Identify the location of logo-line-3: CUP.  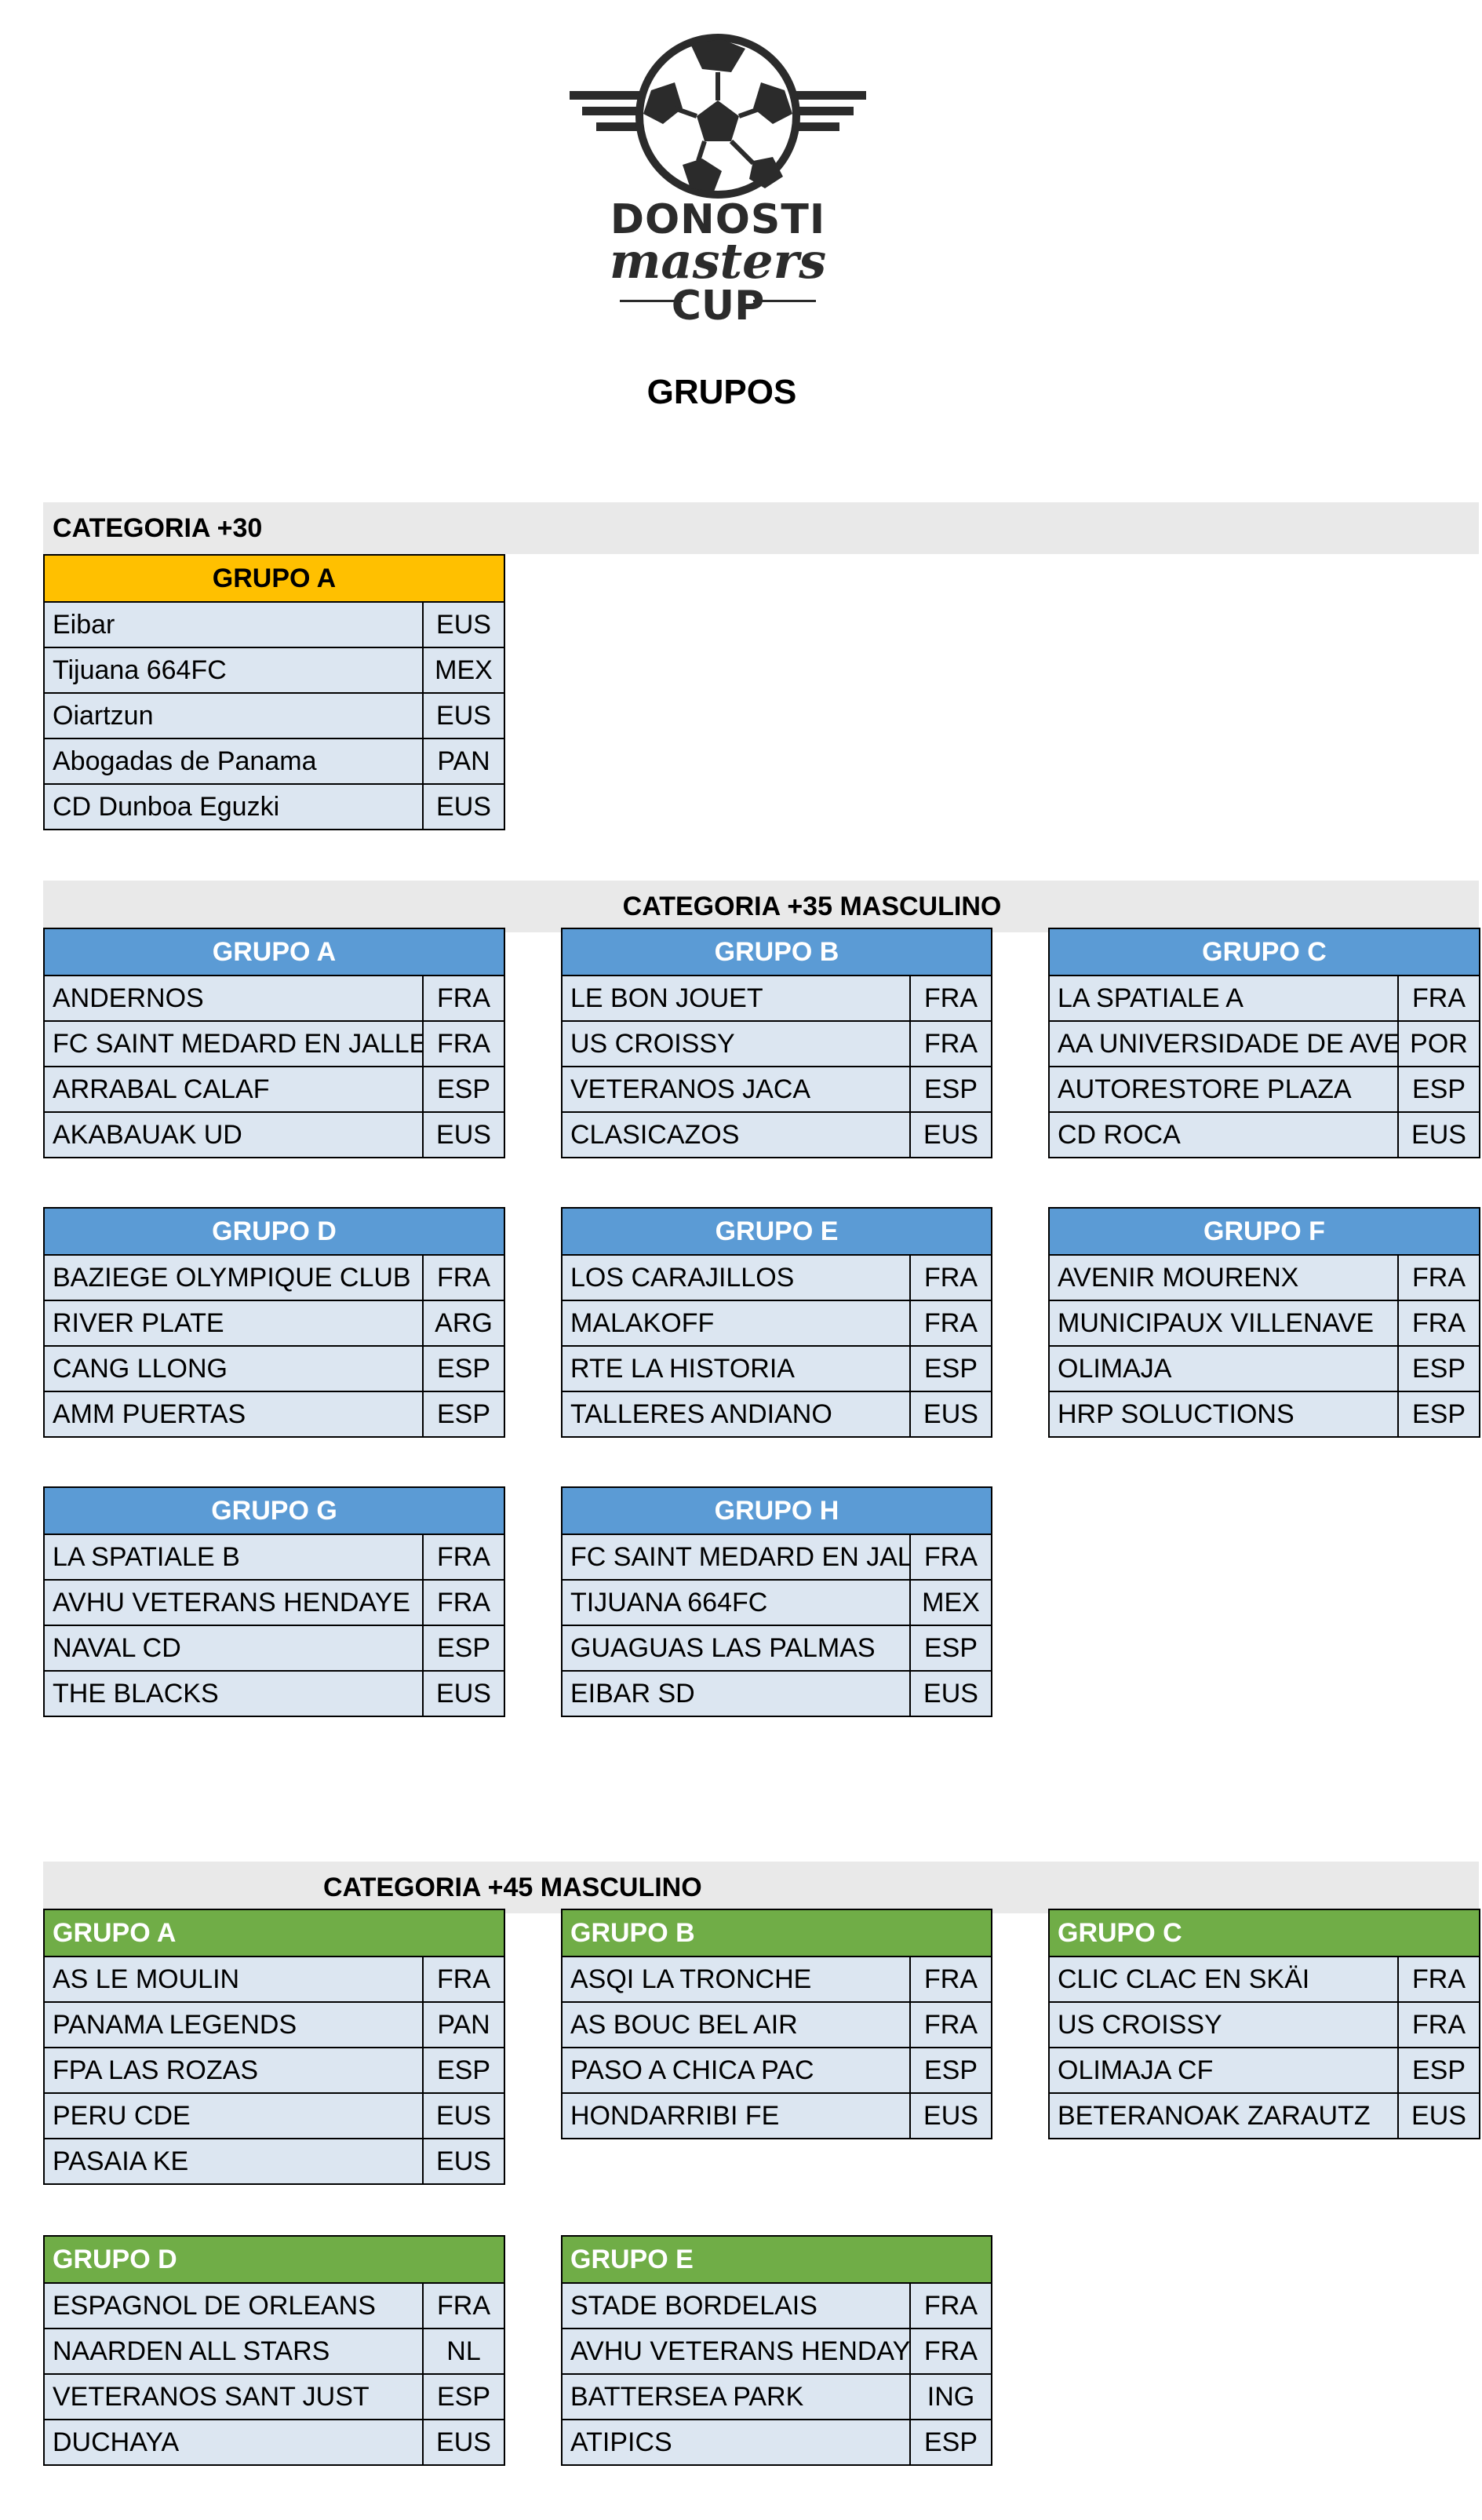
(718, 306).